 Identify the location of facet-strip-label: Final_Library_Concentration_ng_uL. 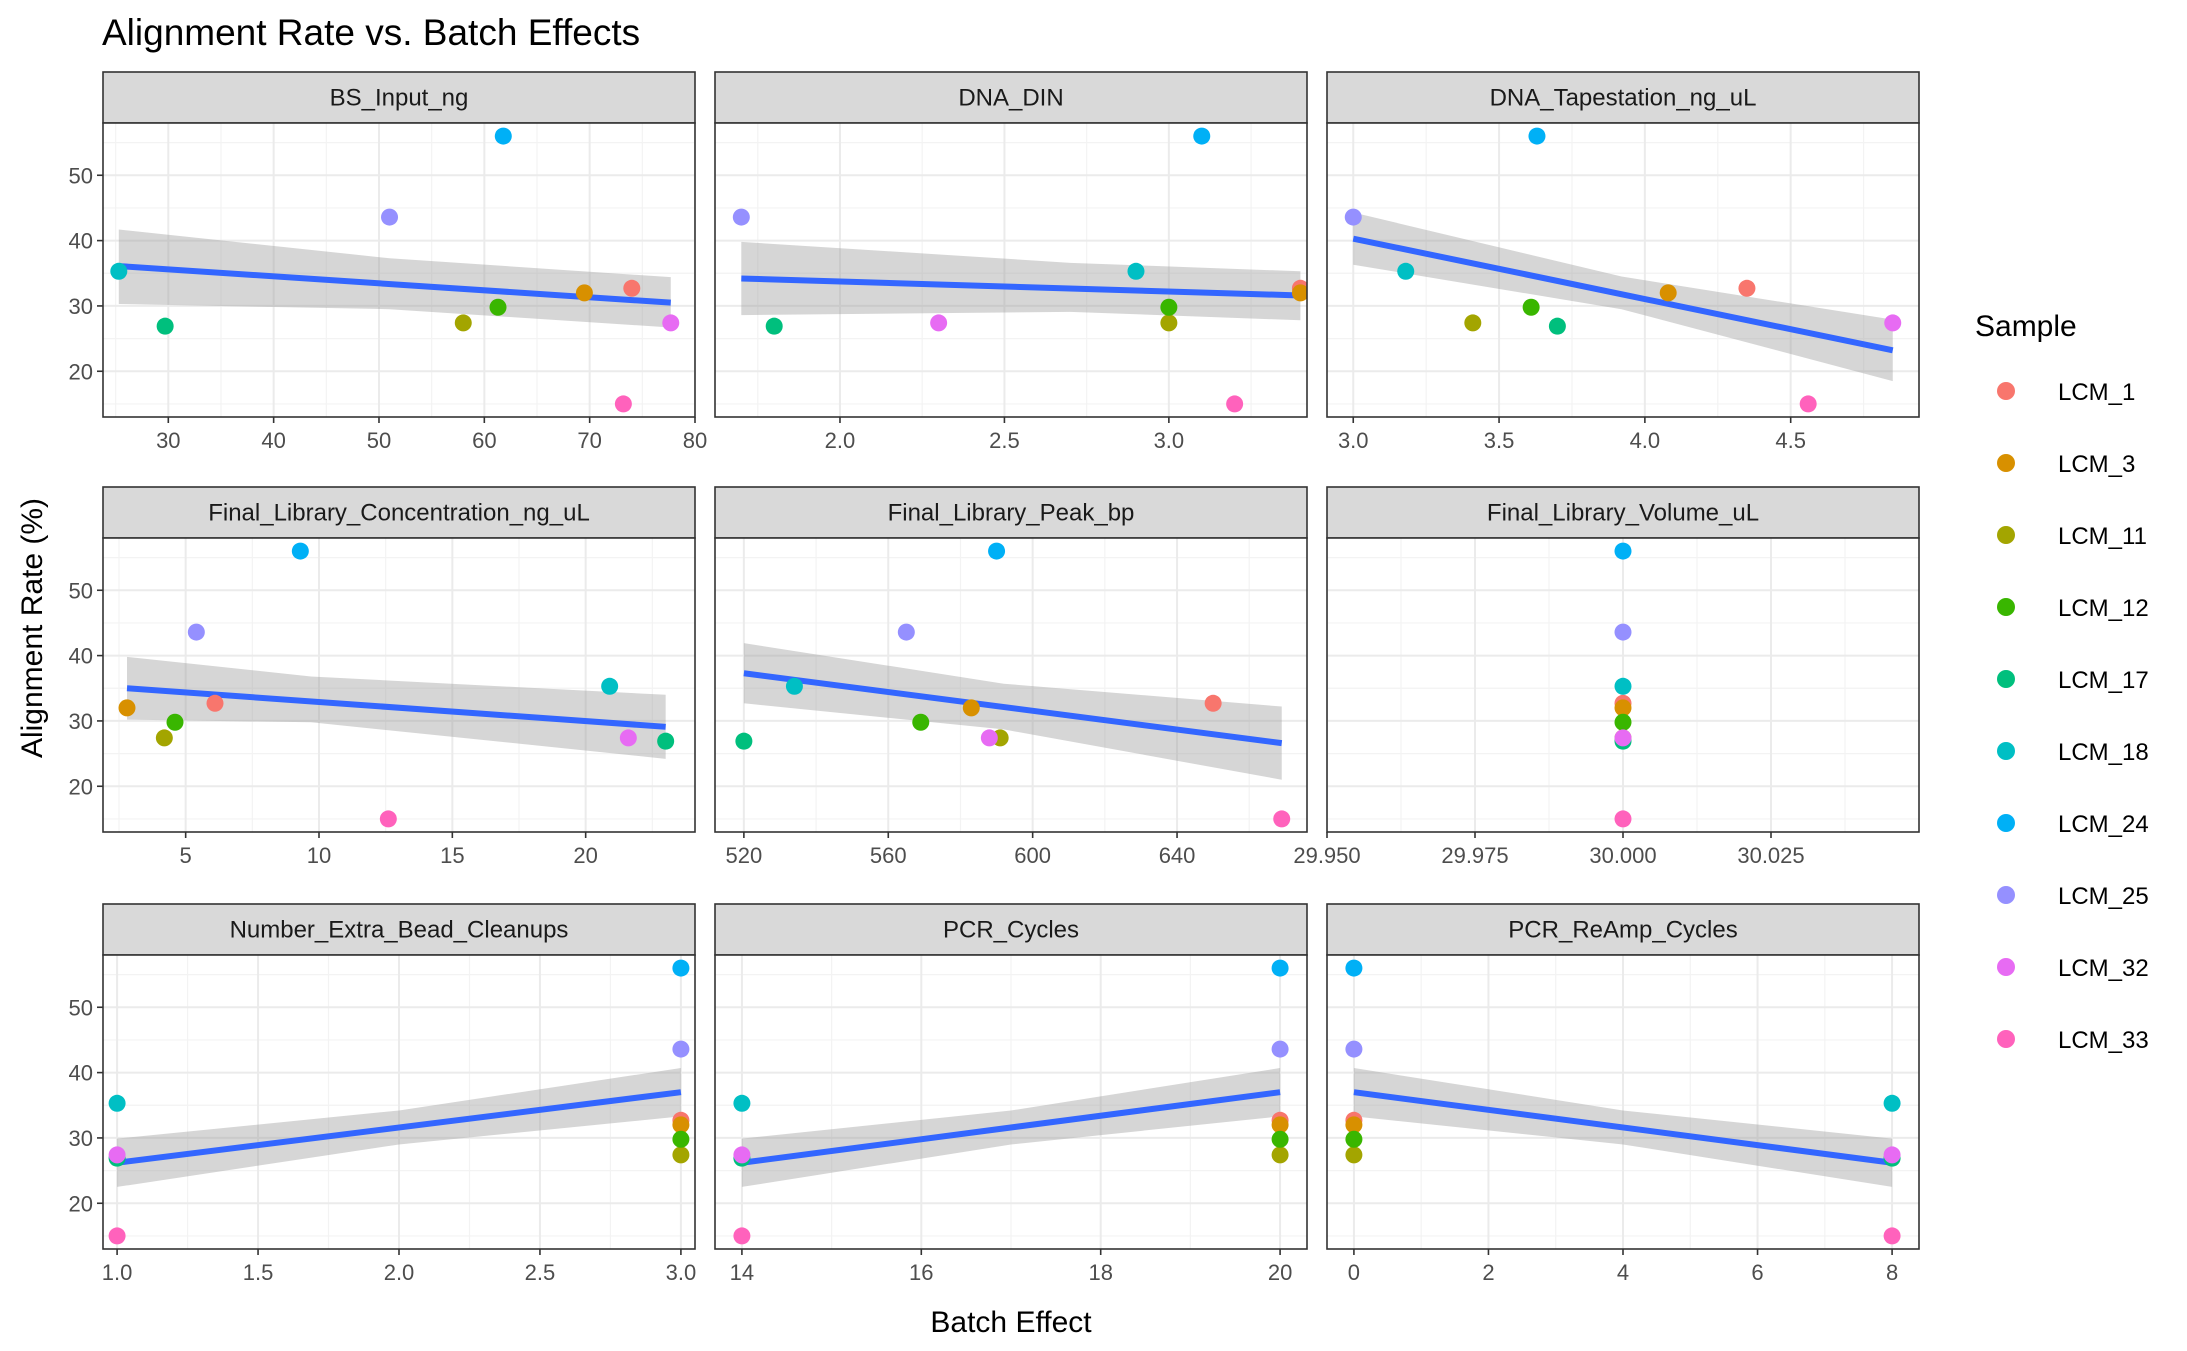
(399, 513).